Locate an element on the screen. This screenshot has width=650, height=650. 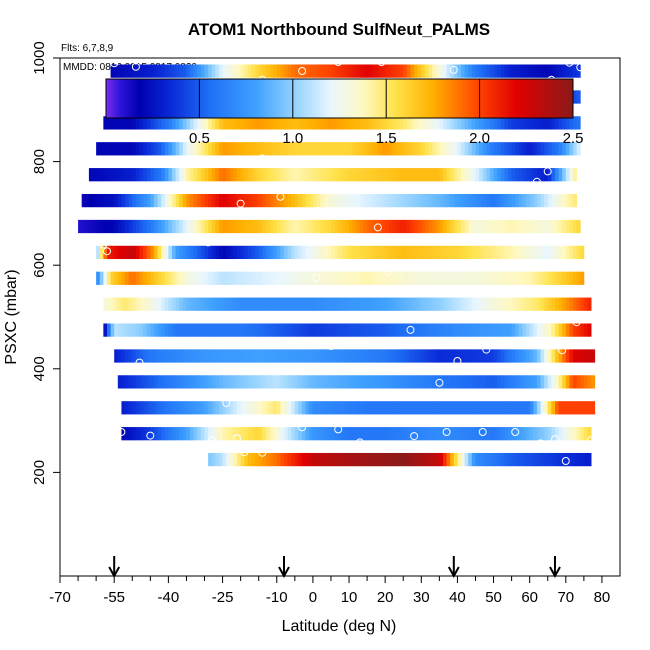
y-tick-label: 600 is located at coordinates (39, 265).